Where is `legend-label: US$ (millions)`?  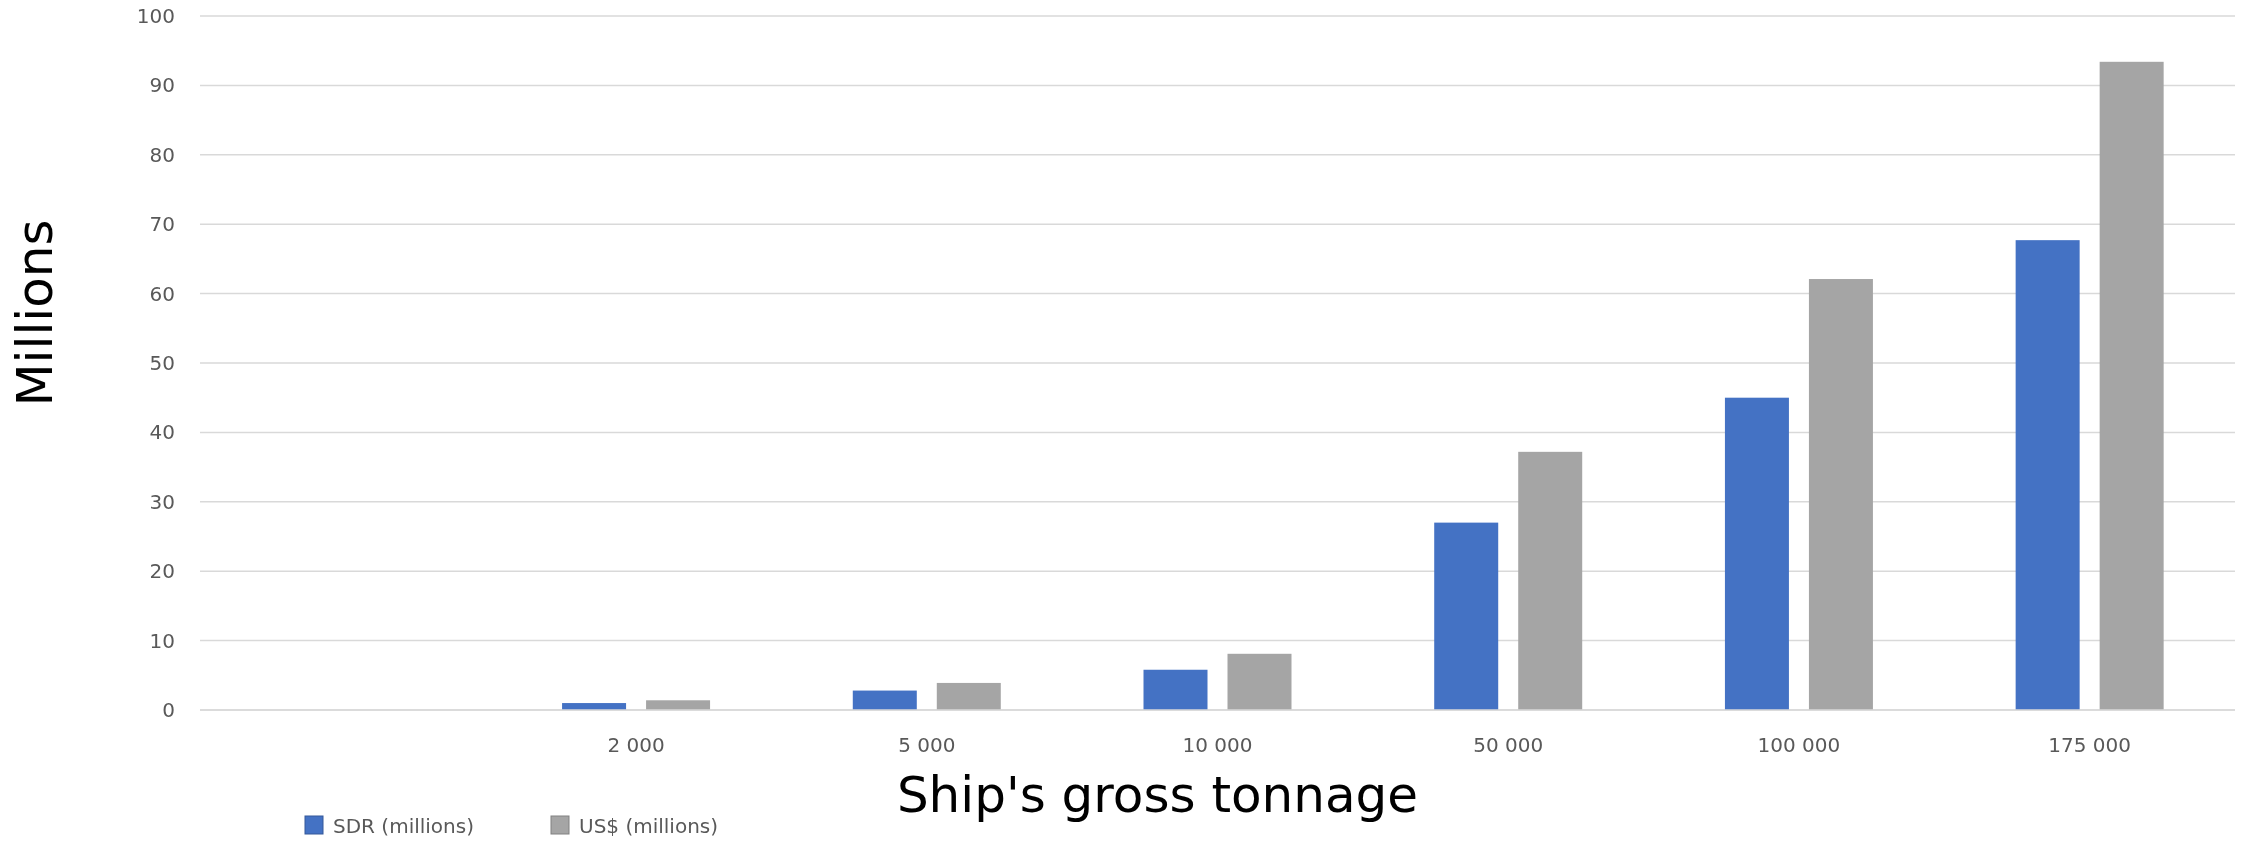
legend-label: US$ (millions) is located at coordinates (649, 826).